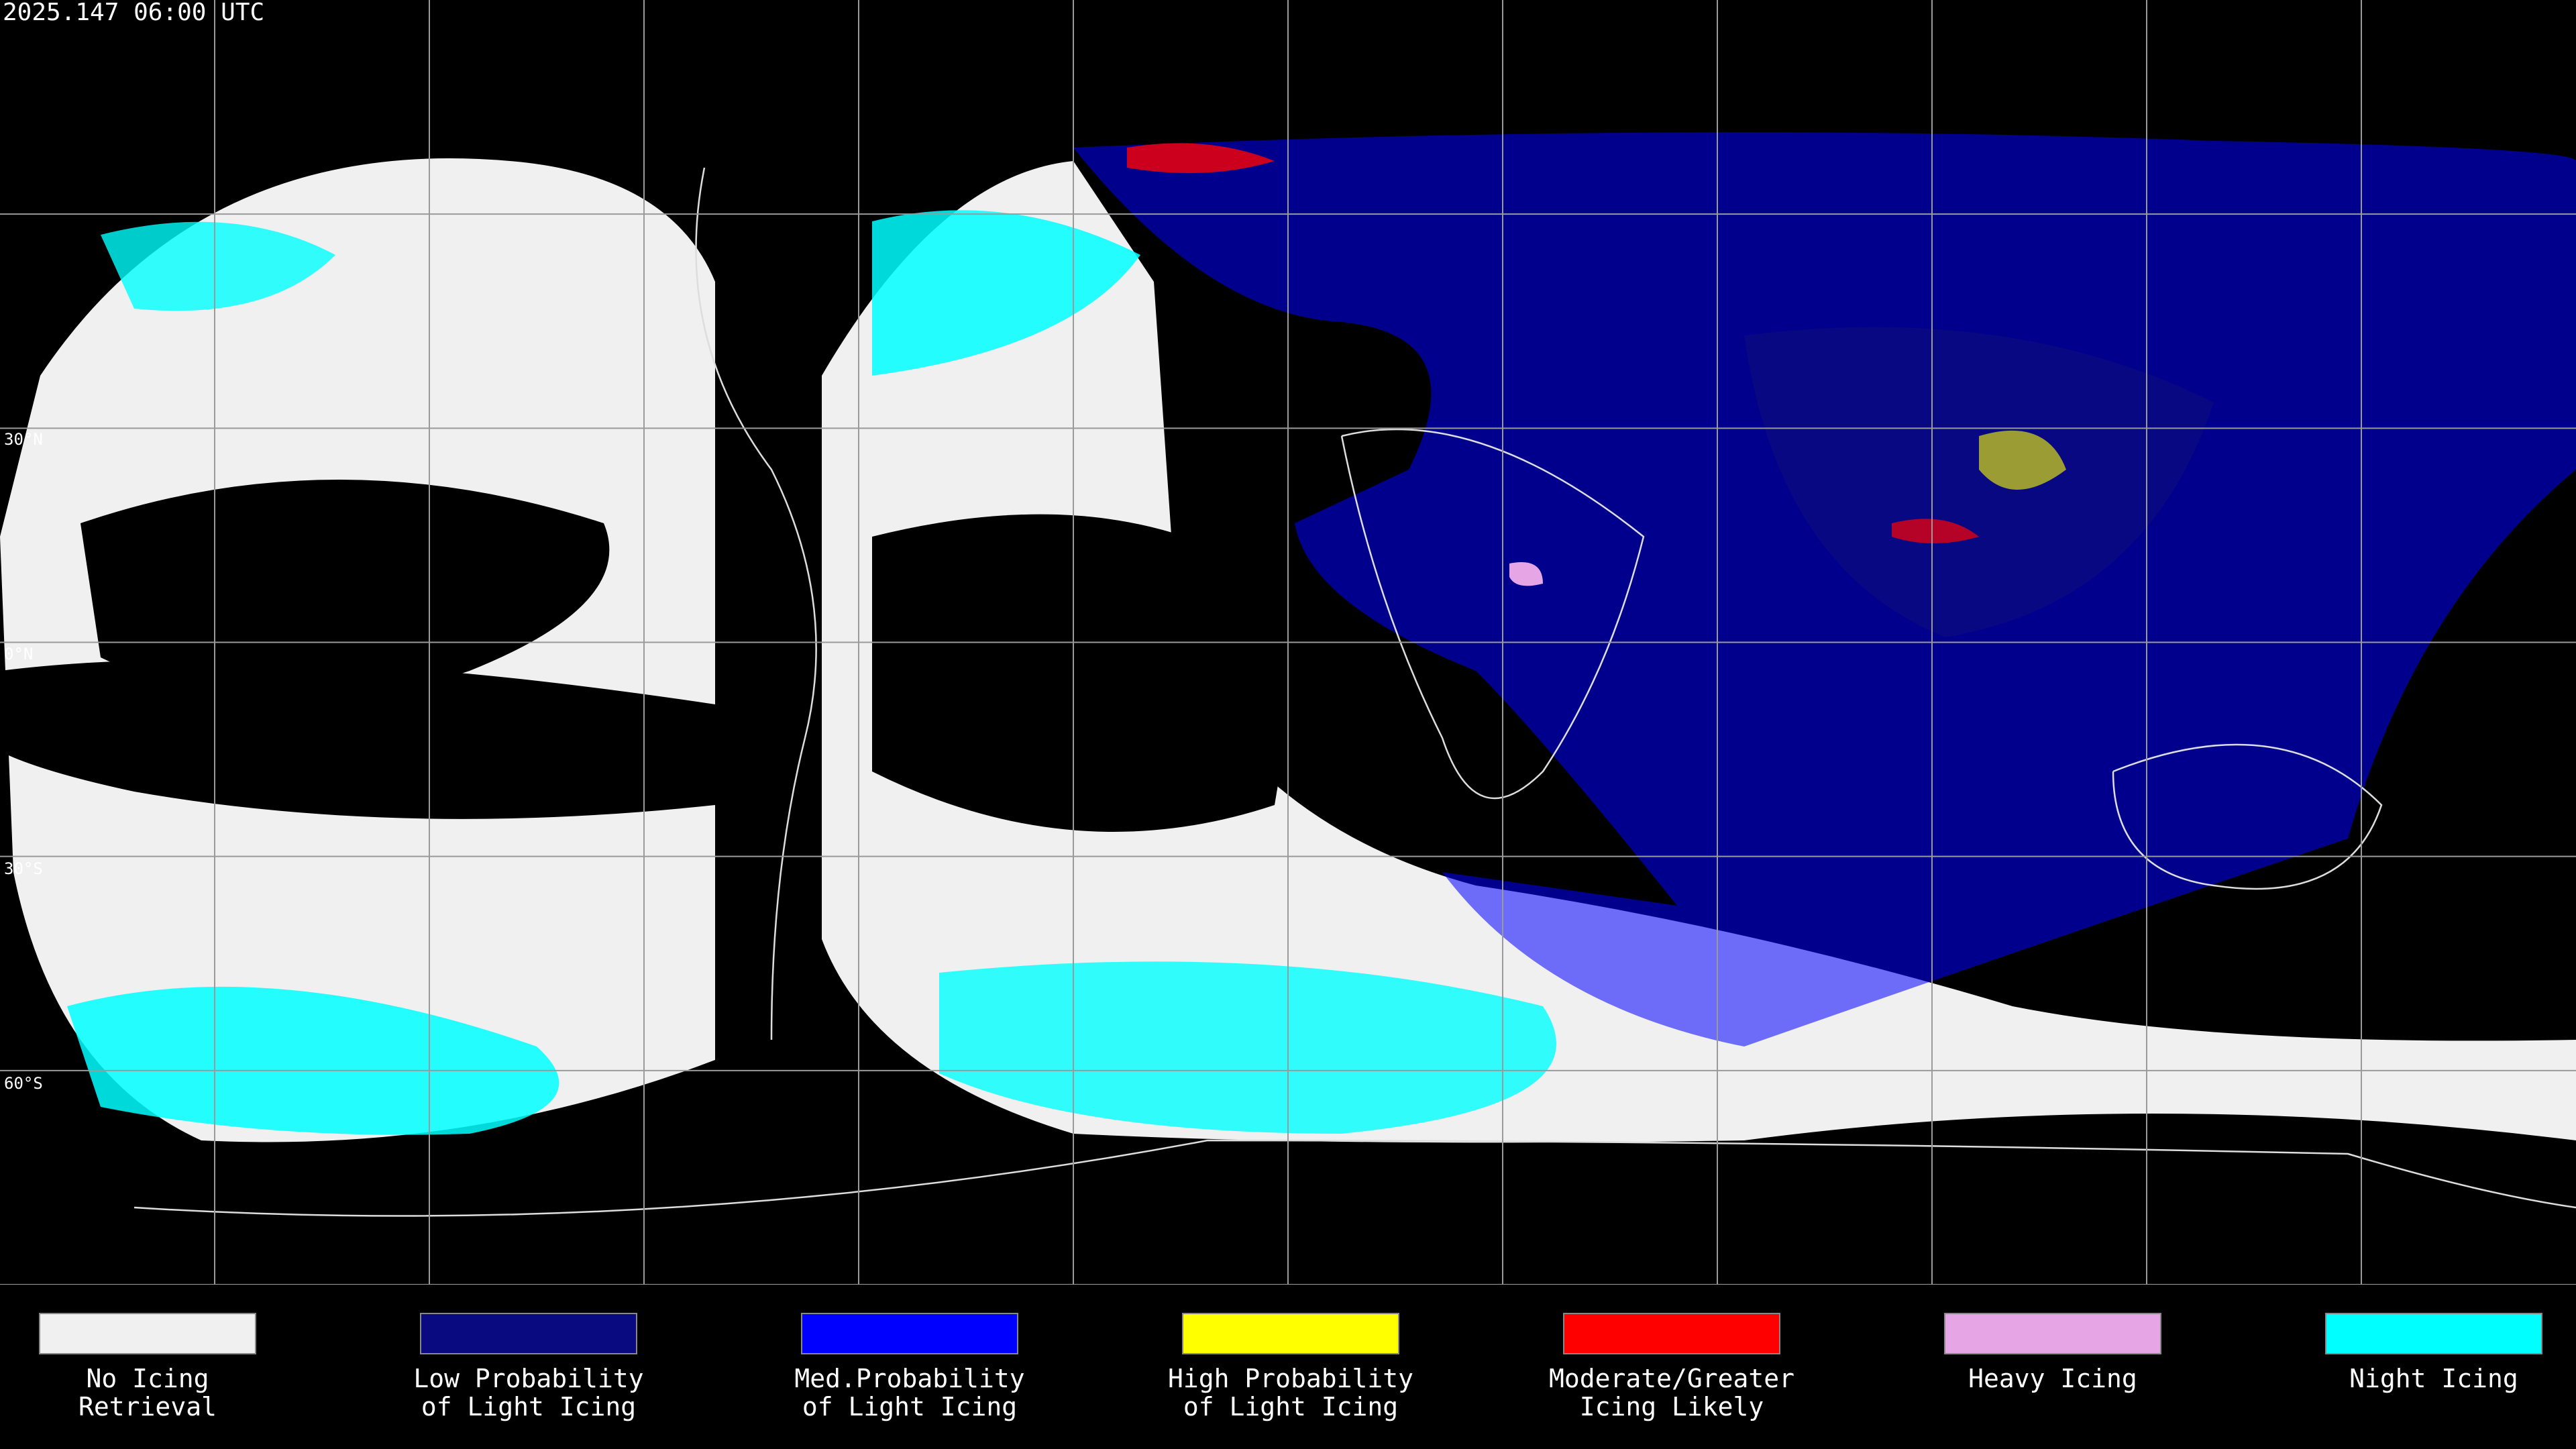 The width and height of the screenshot is (2576, 1449). What do you see at coordinates (909, 1378) in the screenshot?
I see `legend-label: Med.Probability` at bounding box center [909, 1378].